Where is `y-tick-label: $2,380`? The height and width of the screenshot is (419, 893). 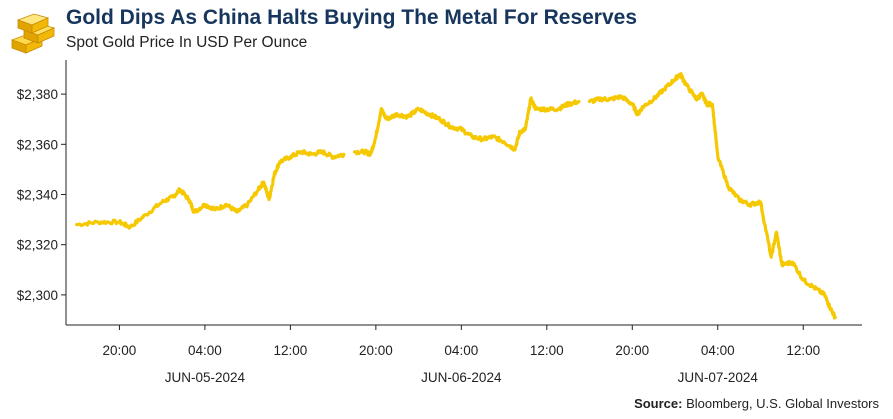
y-tick-label: $2,380 is located at coordinates (37, 94).